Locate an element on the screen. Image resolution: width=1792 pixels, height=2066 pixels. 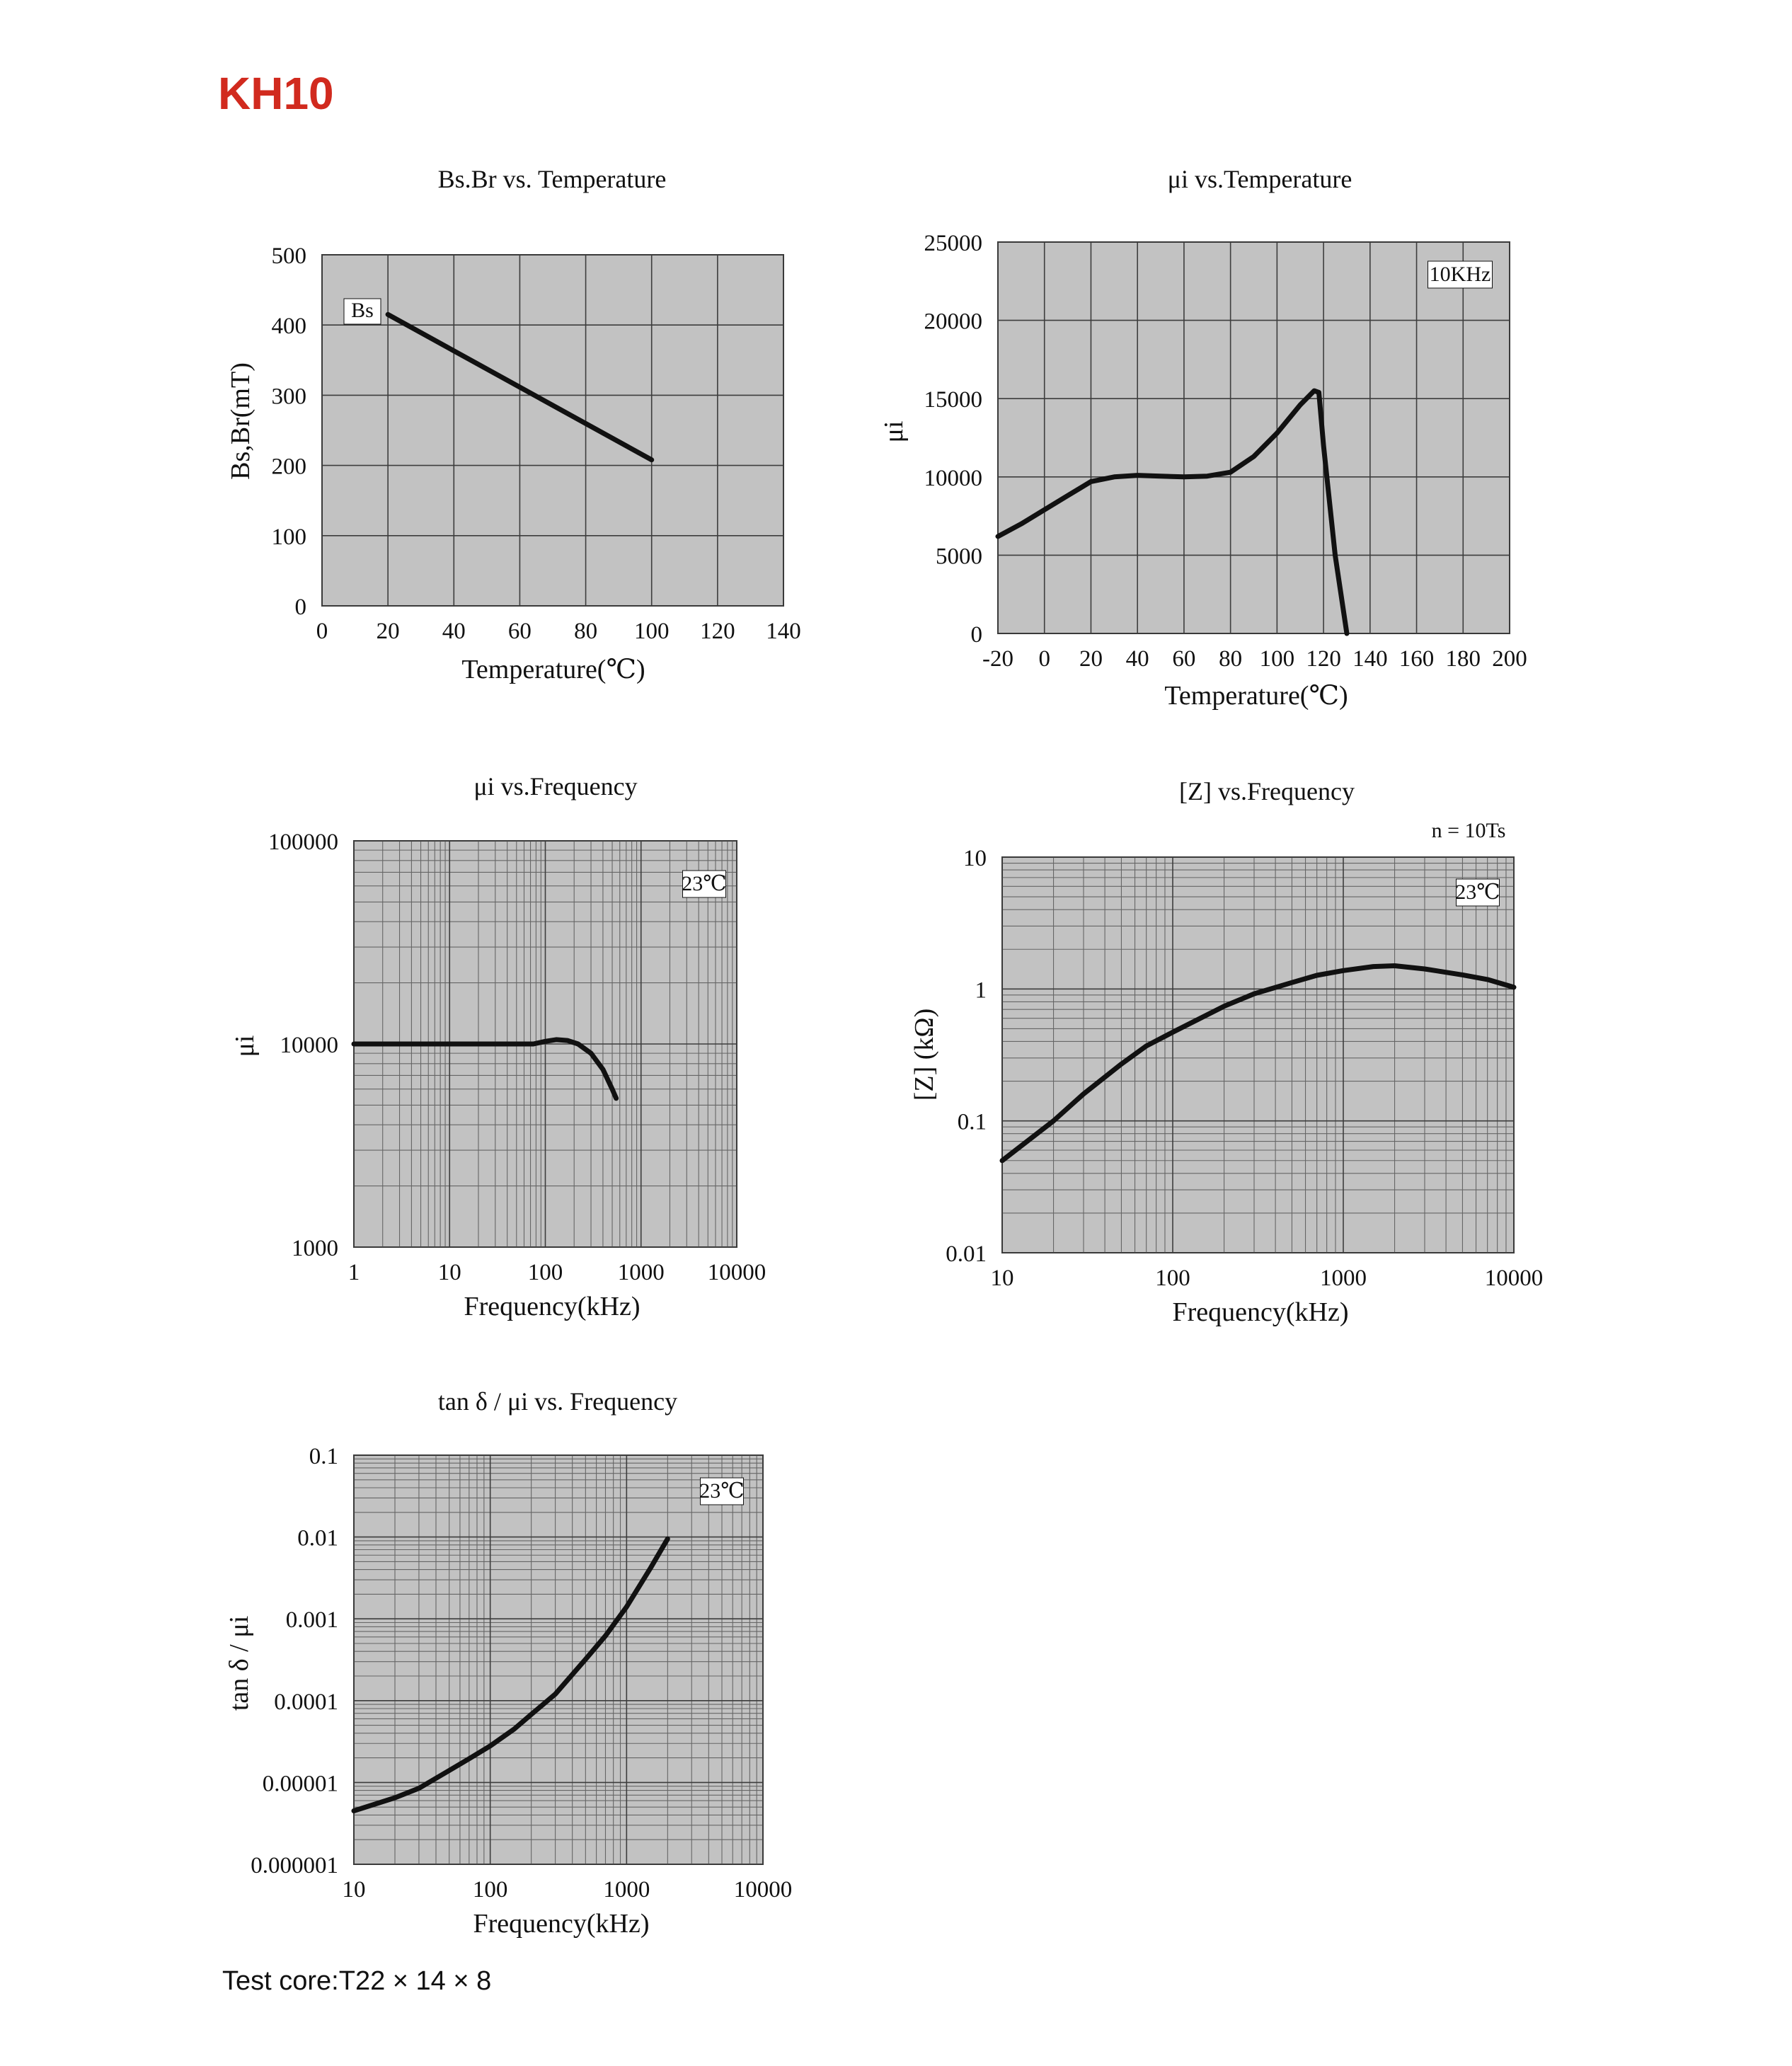
page-title: KH10 is located at coordinates (276, 93).